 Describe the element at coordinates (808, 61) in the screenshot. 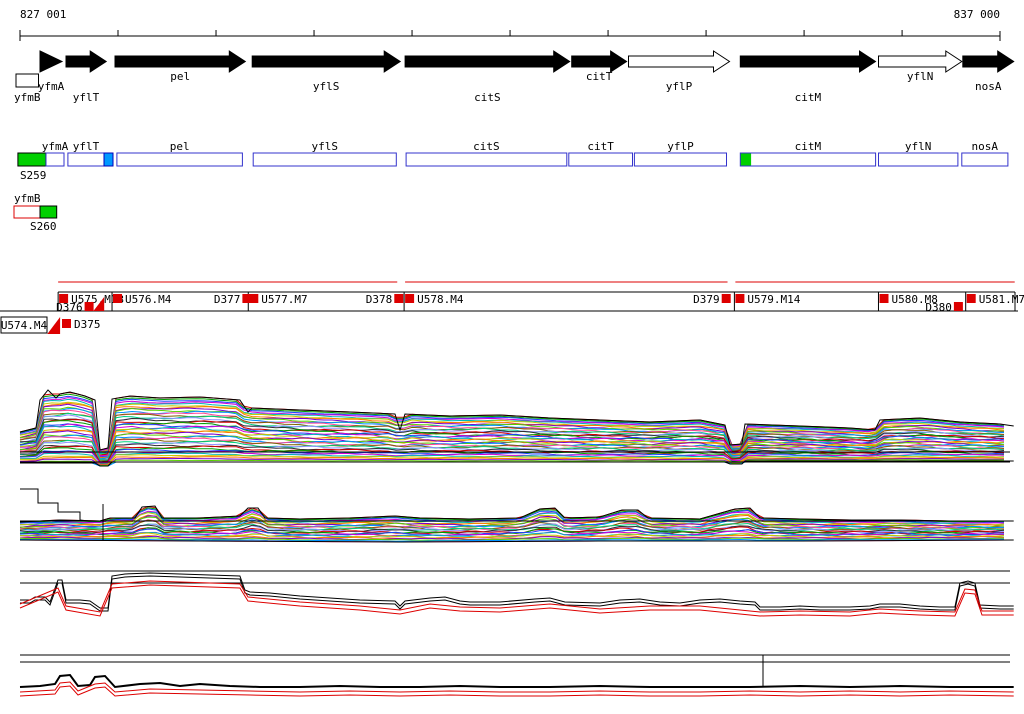

I see `gene-arrow-citM` at that location.